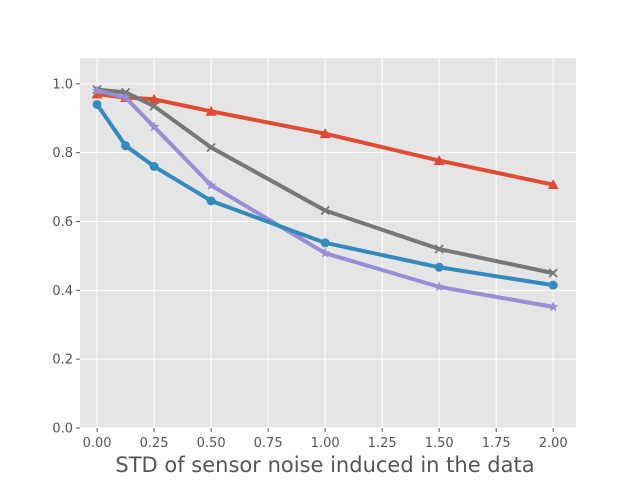  I want to click on x-tick-label: 2.00, so click(553, 443).